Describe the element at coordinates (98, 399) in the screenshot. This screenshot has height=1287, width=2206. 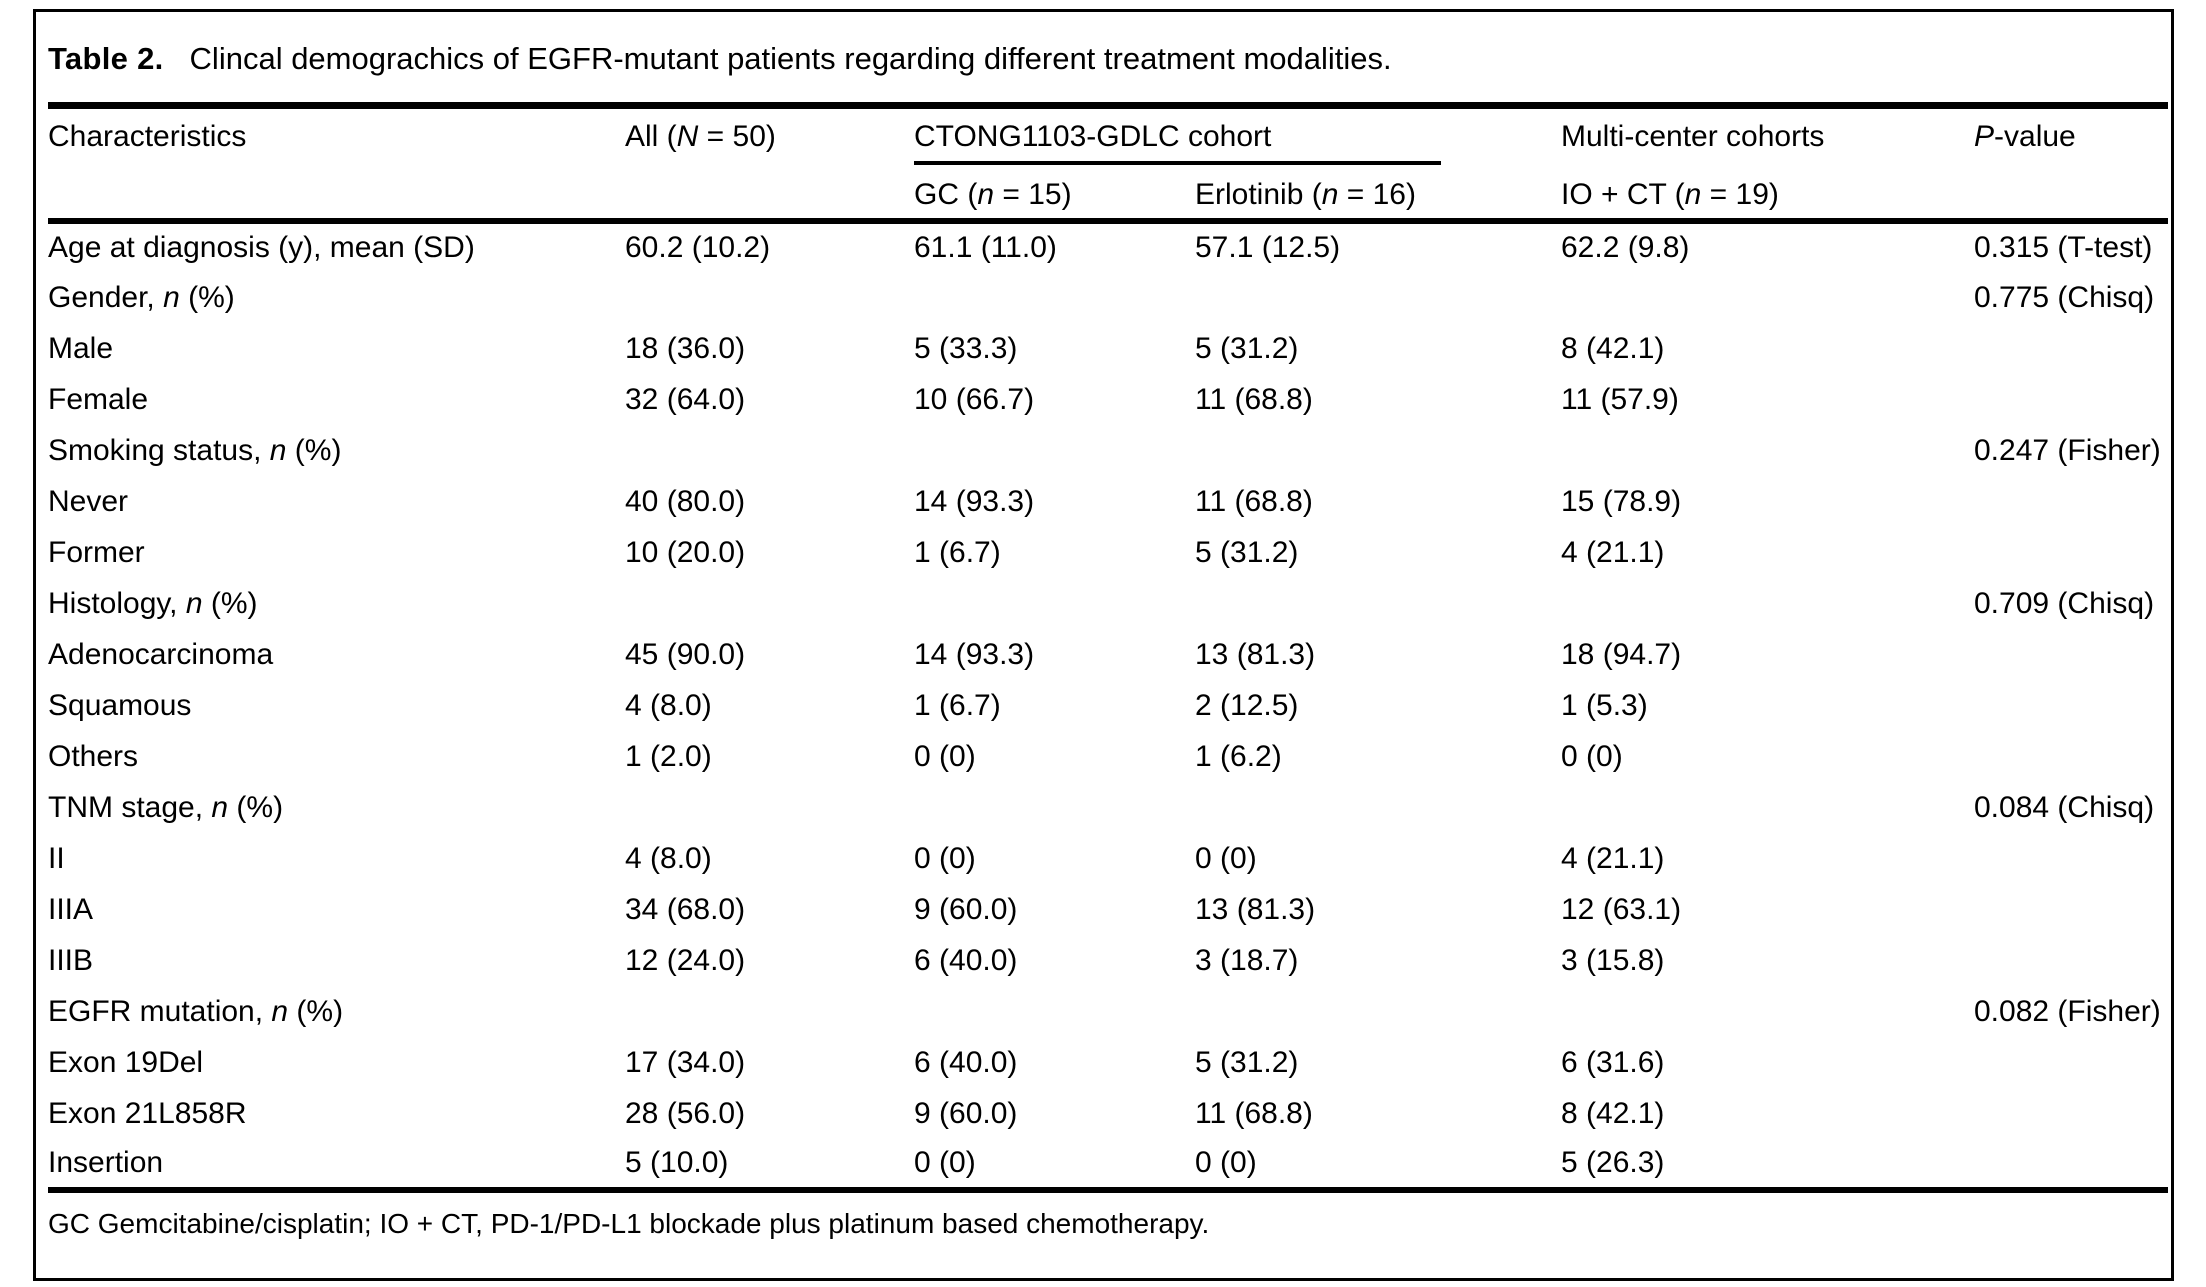
I see `row-label: Female` at that location.